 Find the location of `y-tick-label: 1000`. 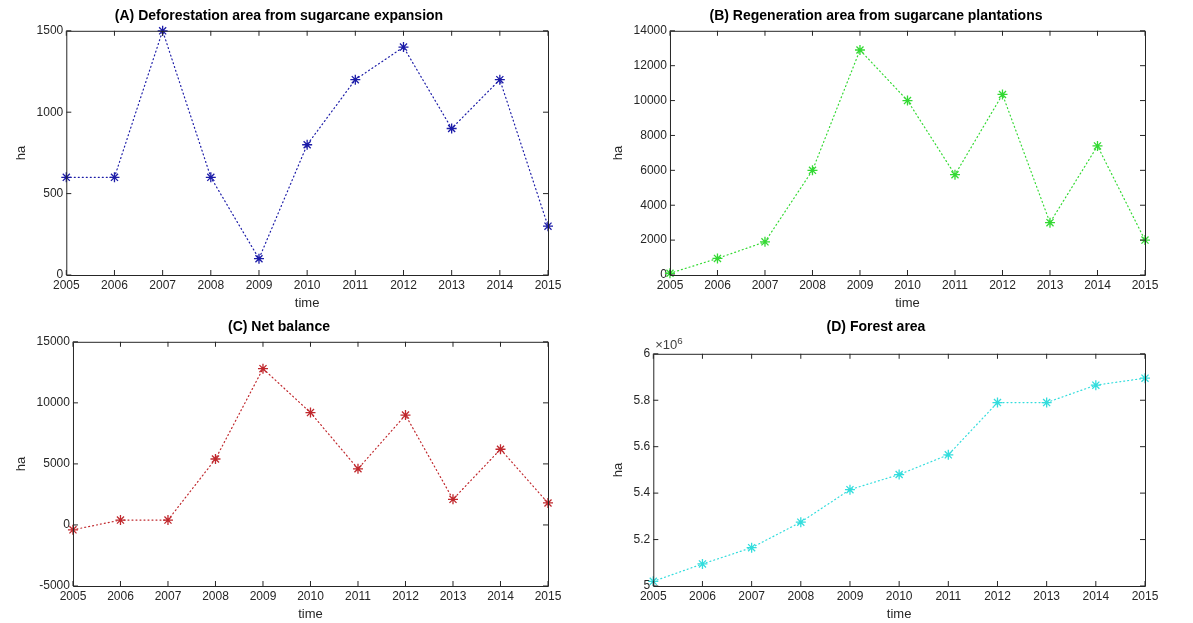

y-tick-label: 1000 is located at coordinates (50, 111).